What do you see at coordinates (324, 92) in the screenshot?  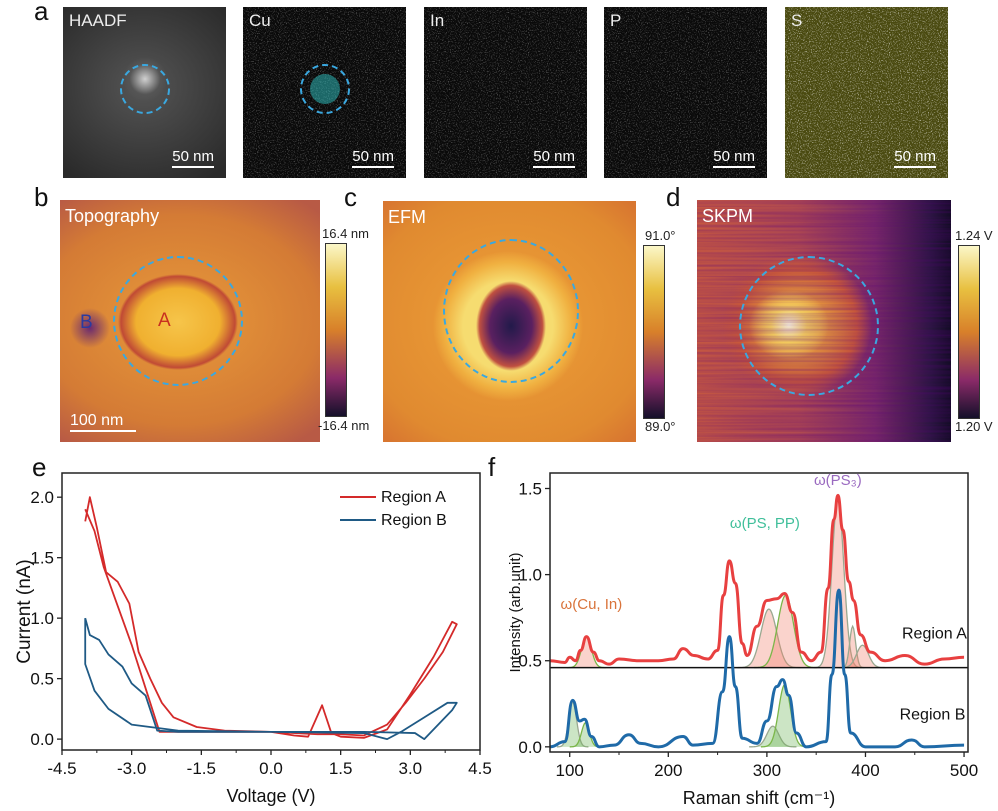 I see `eds-map-cu: Cu 50 nm` at bounding box center [324, 92].